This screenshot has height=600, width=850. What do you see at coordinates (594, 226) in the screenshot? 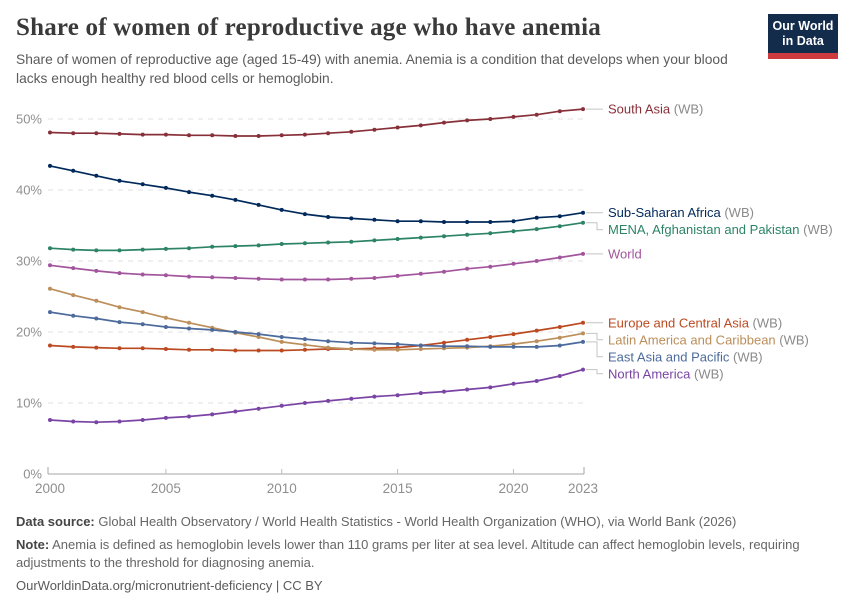
I see `label-connector-mena-afghanistan-and-pakistan` at bounding box center [594, 226].